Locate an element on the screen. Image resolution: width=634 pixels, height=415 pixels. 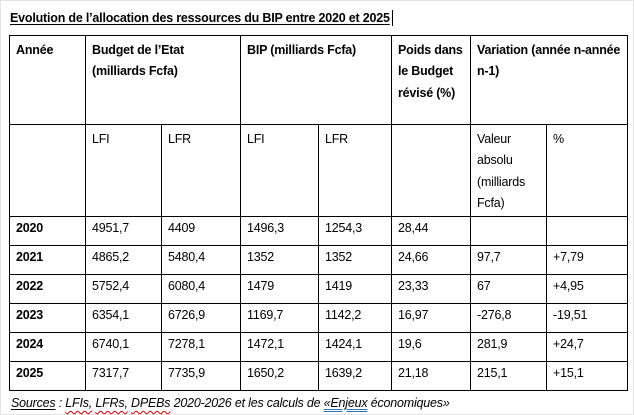
table-row-2020: 2020 4951,7 4409 1496,3 1254,3 28,44 is located at coordinates (319, 231).